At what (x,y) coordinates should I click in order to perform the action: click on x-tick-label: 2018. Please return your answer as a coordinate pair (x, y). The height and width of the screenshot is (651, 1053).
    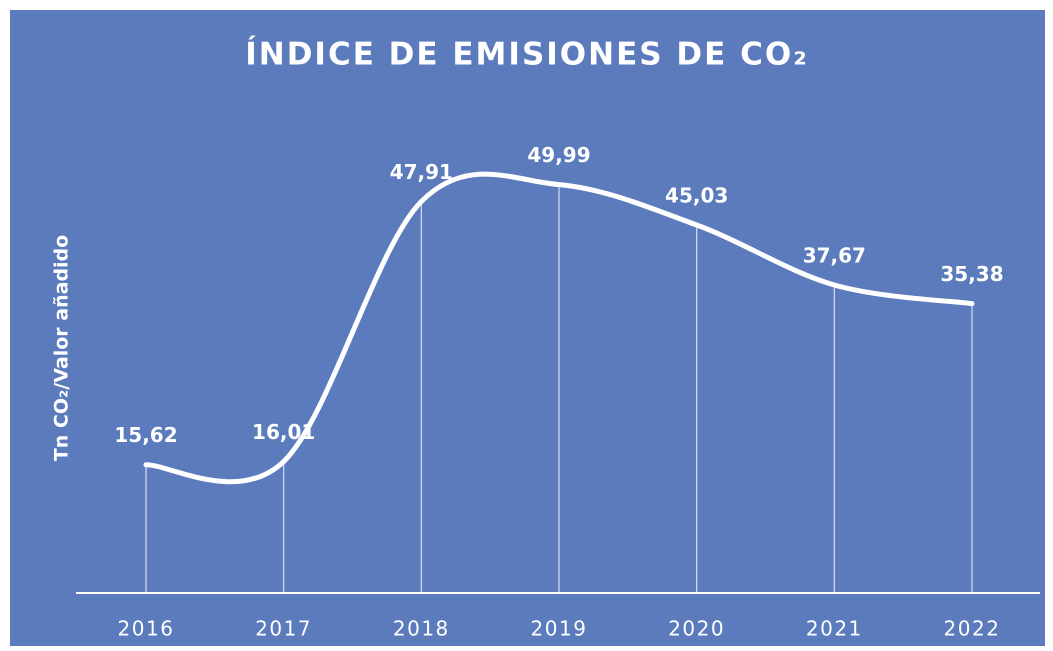
    Looking at the image, I should click on (421, 629).